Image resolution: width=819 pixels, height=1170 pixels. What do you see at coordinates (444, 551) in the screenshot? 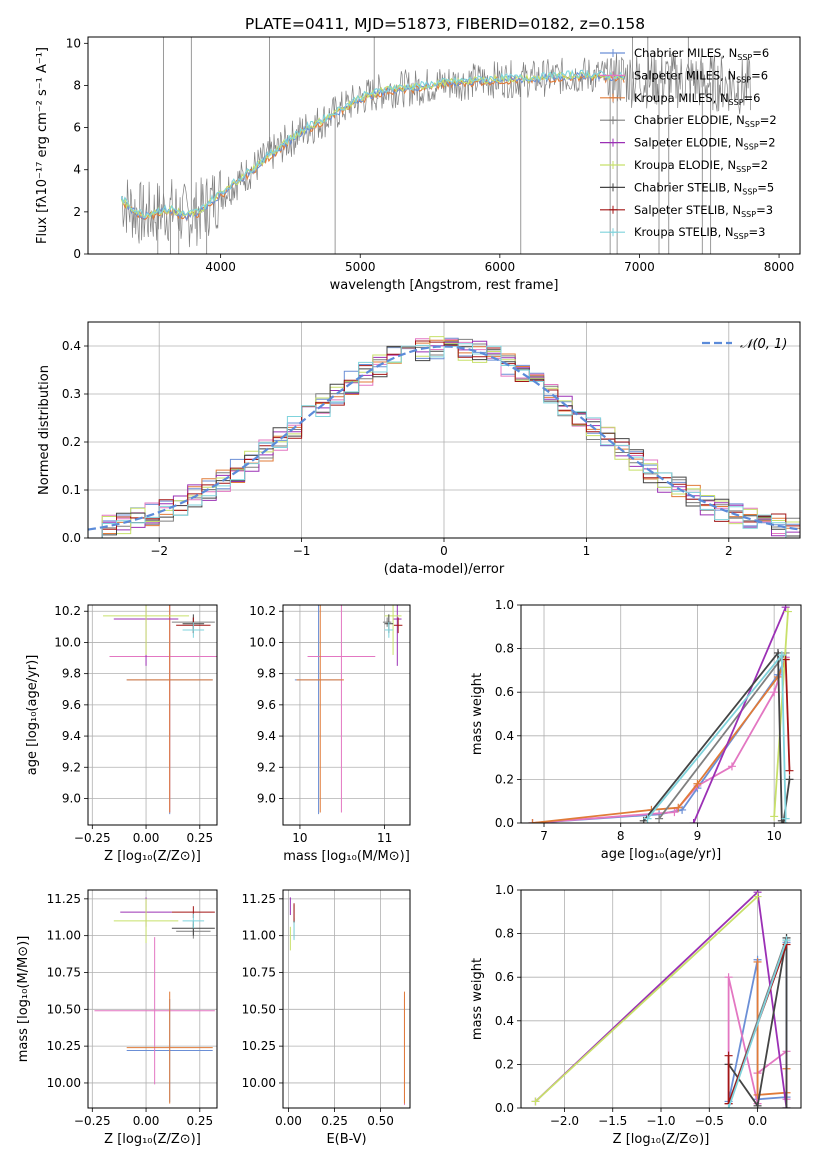
I see `x-tick-label: 0` at bounding box center [444, 551].